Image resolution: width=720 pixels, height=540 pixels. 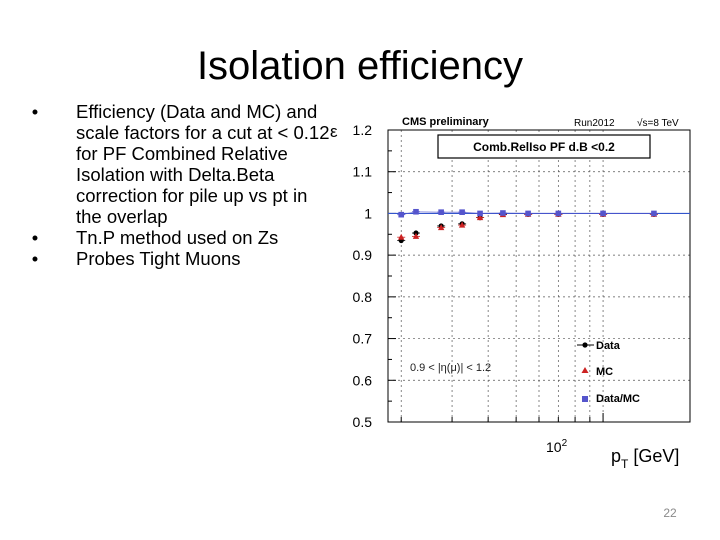 What do you see at coordinates (565, 443) in the screenshot?
I see `x-tick-label-exponent: 2` at bounding box center [565, 443].